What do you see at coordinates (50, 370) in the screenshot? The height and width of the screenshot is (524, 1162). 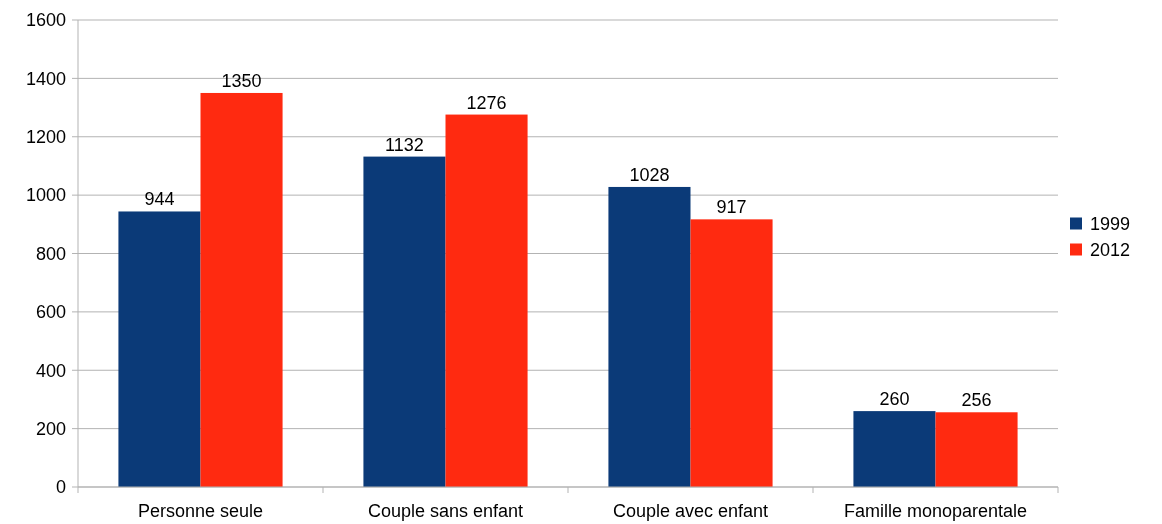 I see `y-tick-label: 400` at bounding box center [50, 370].